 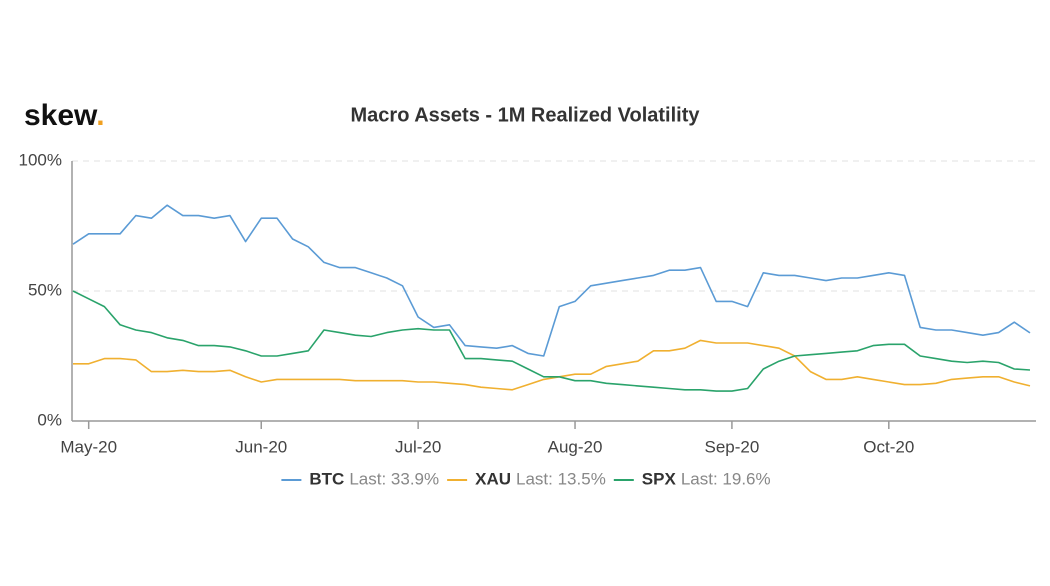 I want to click on x-tick-label: Aug-20, so click(x=575, y=446).